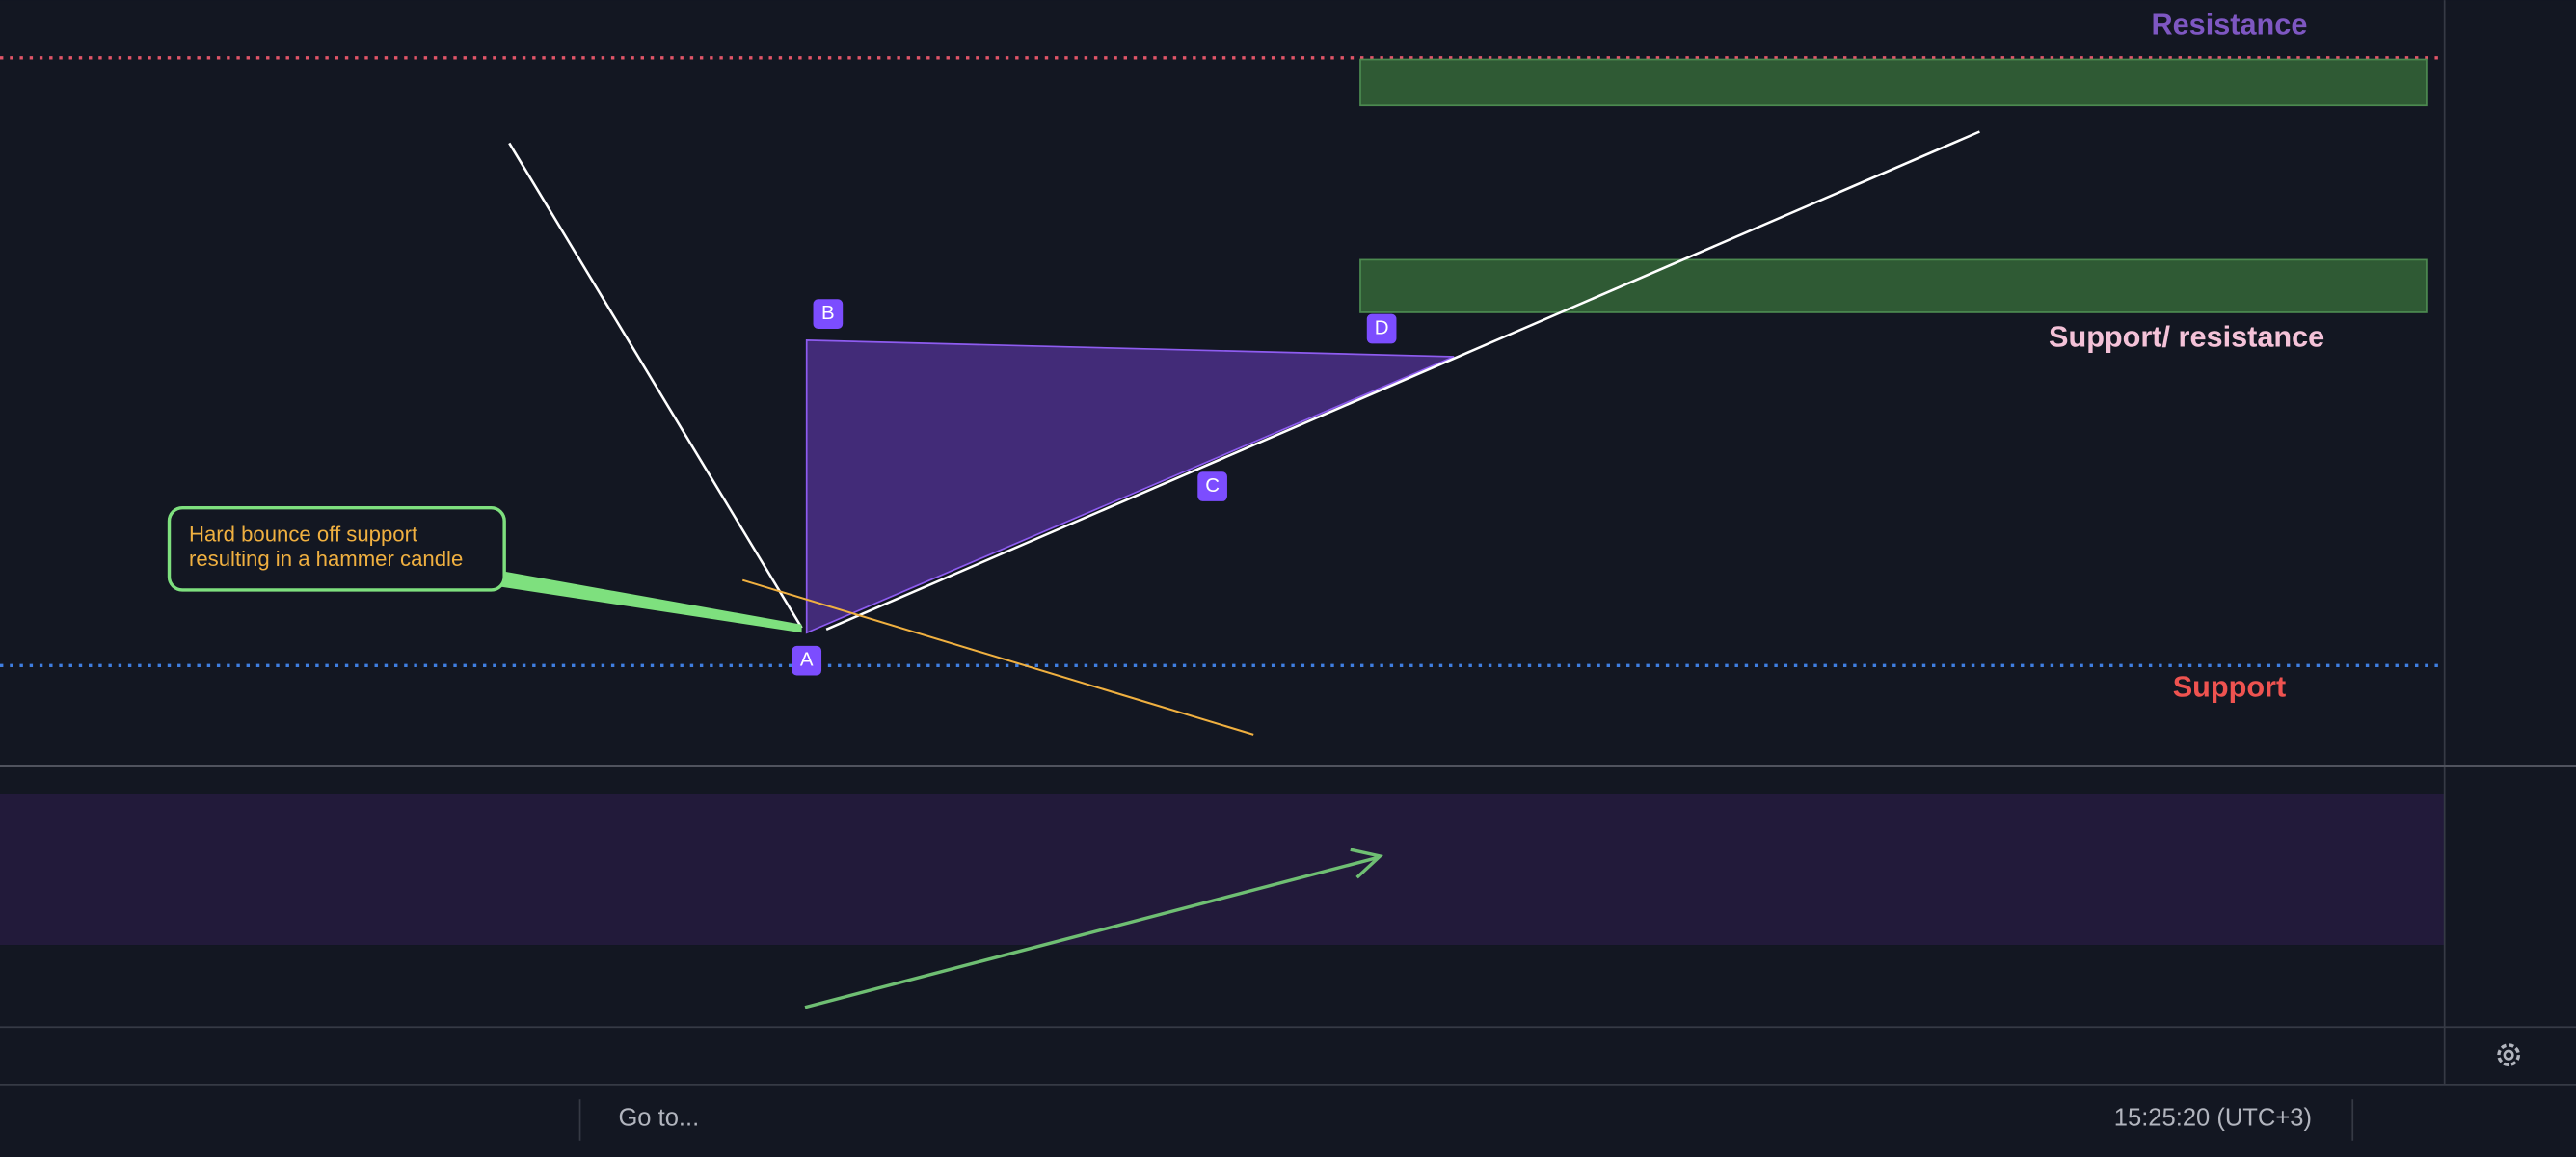  Describe the element at coordinates (646, 601) in the screenshot. I see `callout-pointer` at that location.